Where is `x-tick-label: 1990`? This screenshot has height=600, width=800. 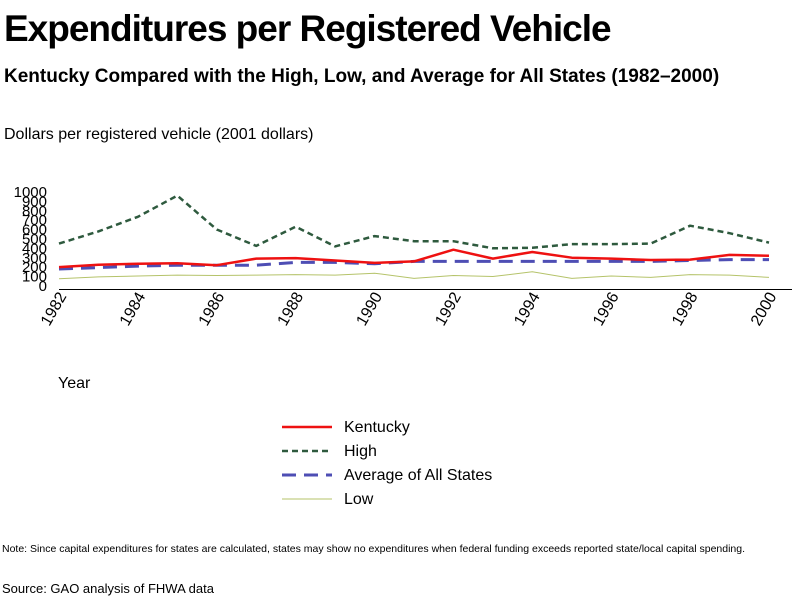 x-tick-label: 1990 is located at coordinates (370, 308).